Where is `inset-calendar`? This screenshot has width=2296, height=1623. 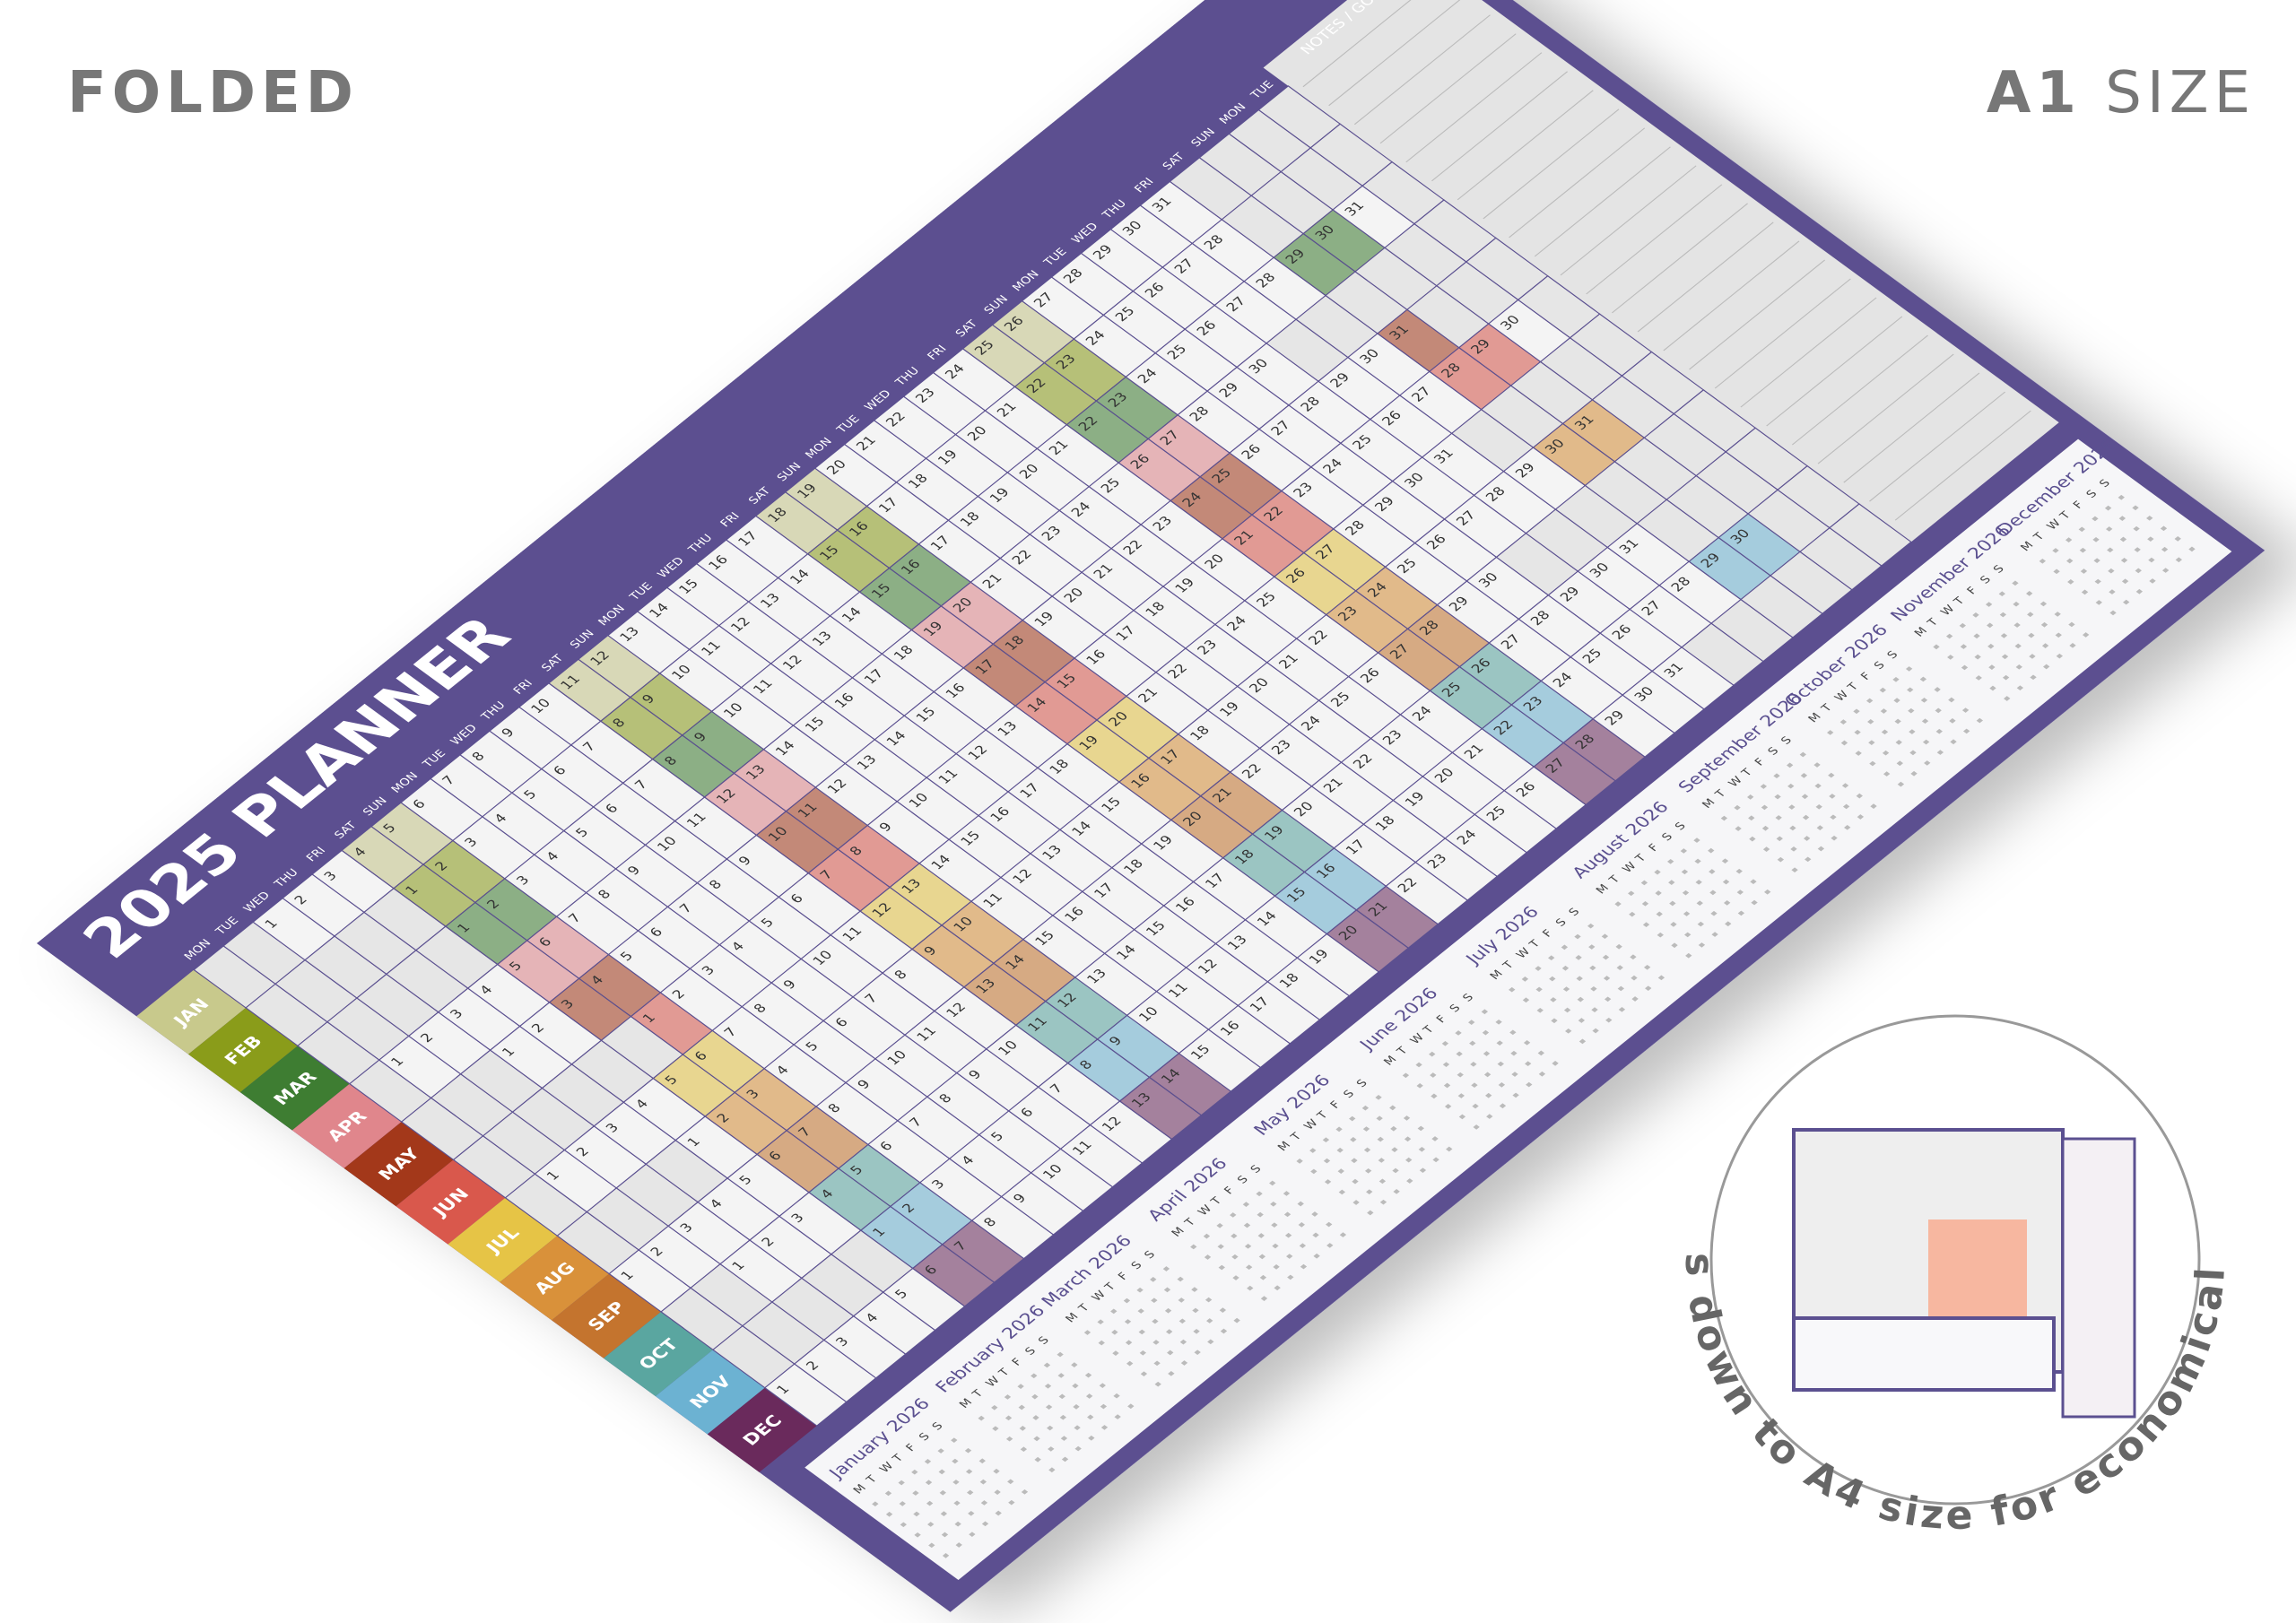
inset-calendar is located at coordinates (1924, 1354).